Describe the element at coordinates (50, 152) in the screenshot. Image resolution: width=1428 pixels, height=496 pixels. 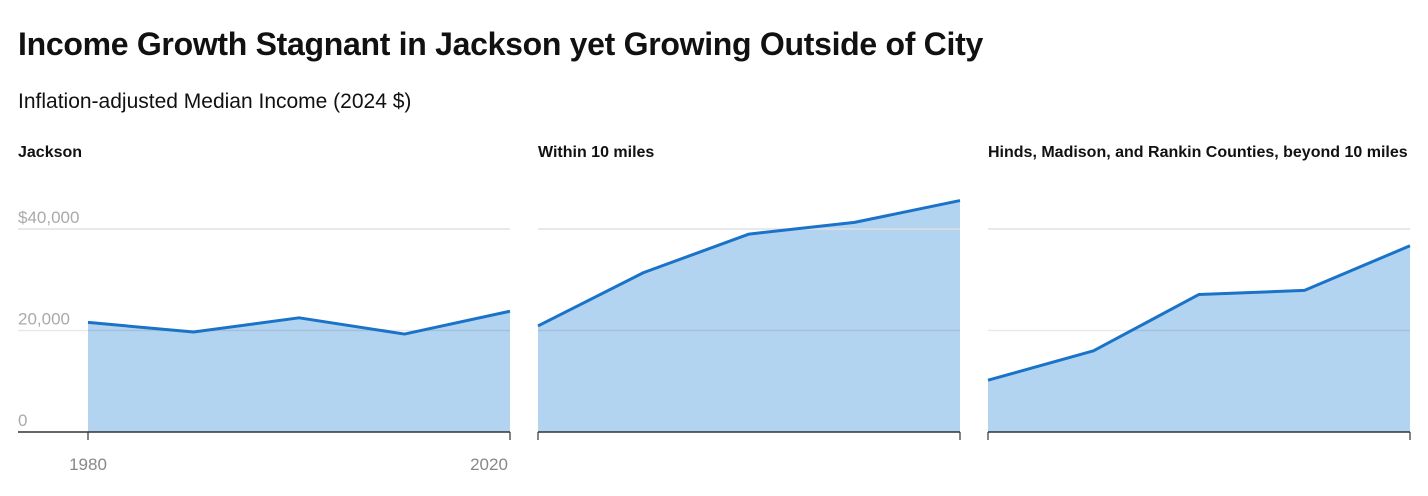
I see `panel-title-jackson: Jackson` at that location.